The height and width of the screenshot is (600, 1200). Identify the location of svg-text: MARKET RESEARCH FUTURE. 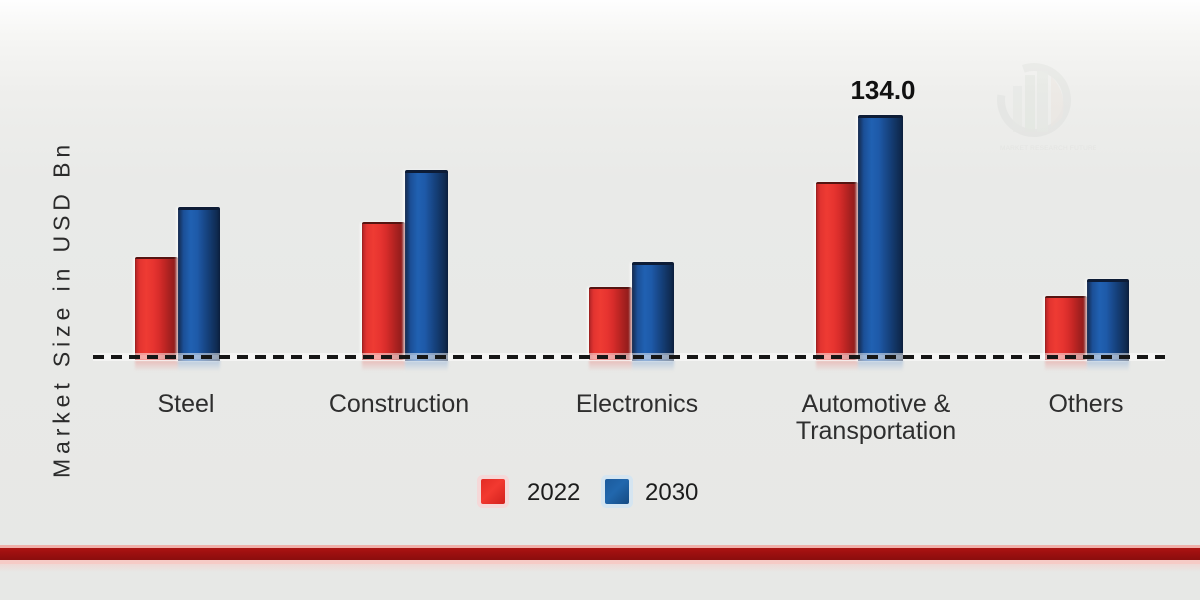
(1048, 148).